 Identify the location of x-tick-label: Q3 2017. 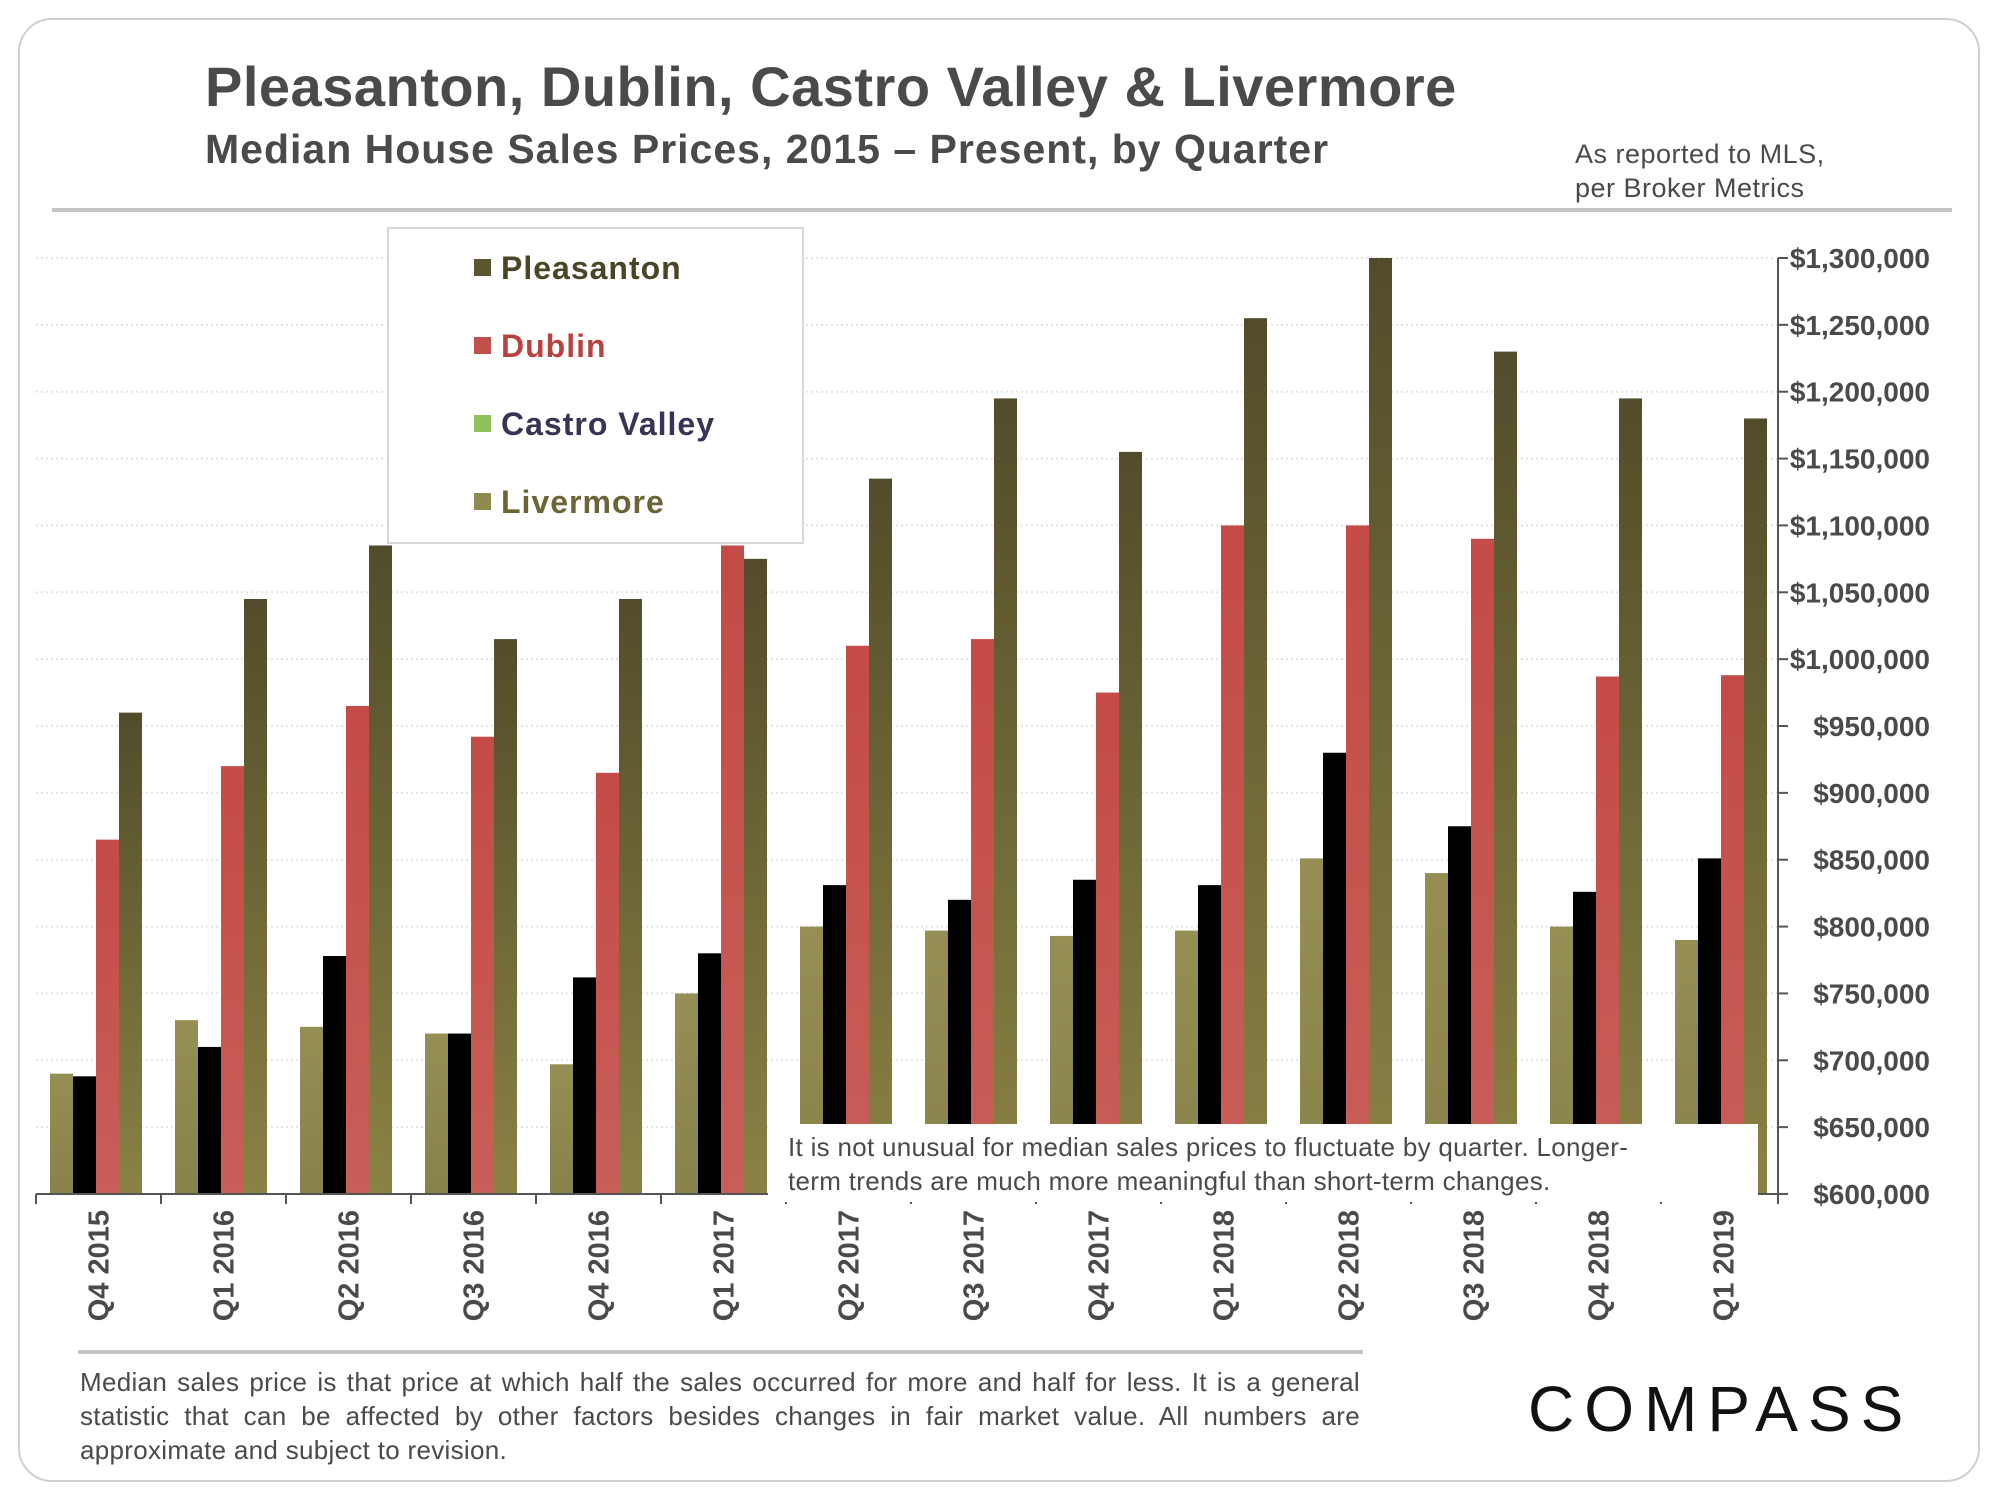
(975, 1265).